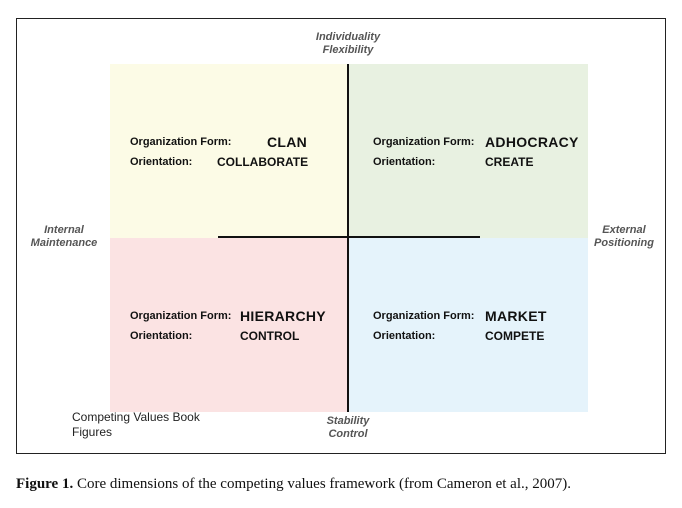 This screenshot has height=508, width=682. What do you see at coordinates (64, 243) in the screenshot?
I see `axis-left-line2: Maintenance` at bounding box center [64, 243].